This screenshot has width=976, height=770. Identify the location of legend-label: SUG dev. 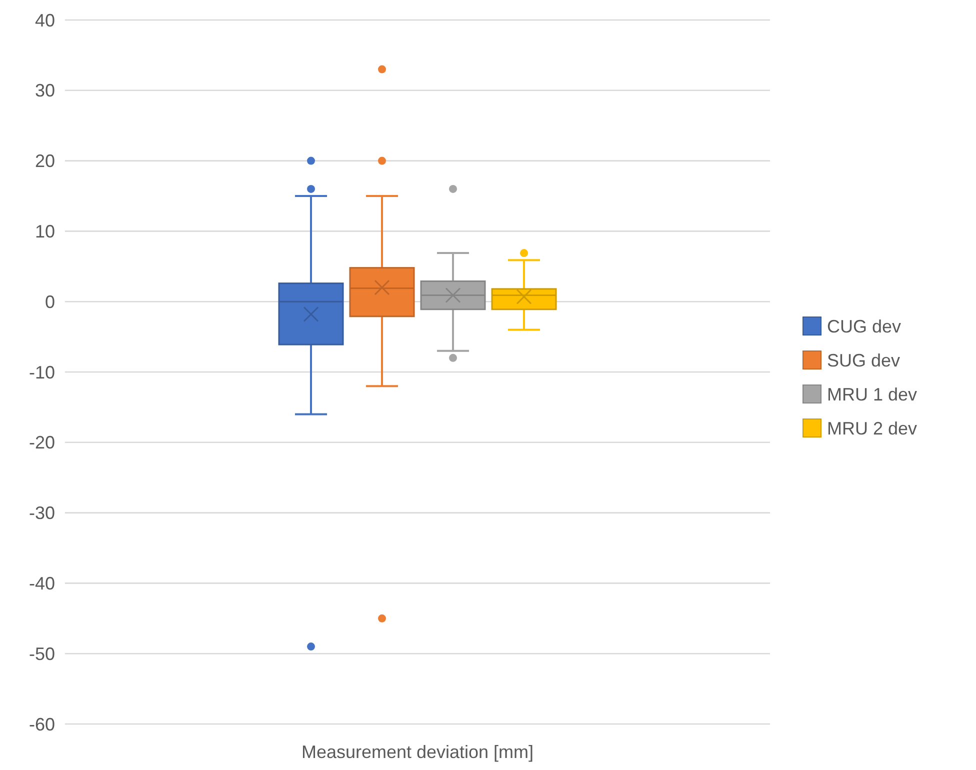
(863, 360).